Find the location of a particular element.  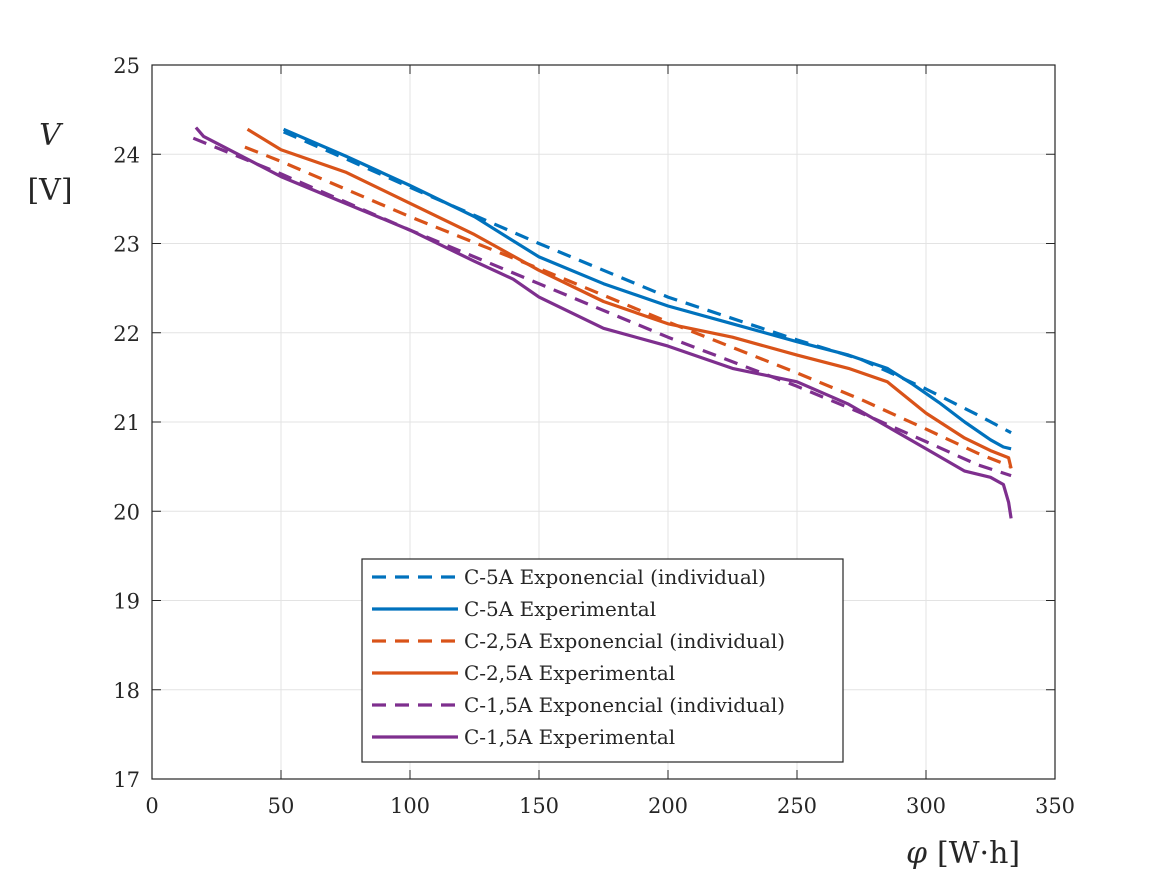

legend-item: C-1,5A Experimental is located at coordinates (523, 737).